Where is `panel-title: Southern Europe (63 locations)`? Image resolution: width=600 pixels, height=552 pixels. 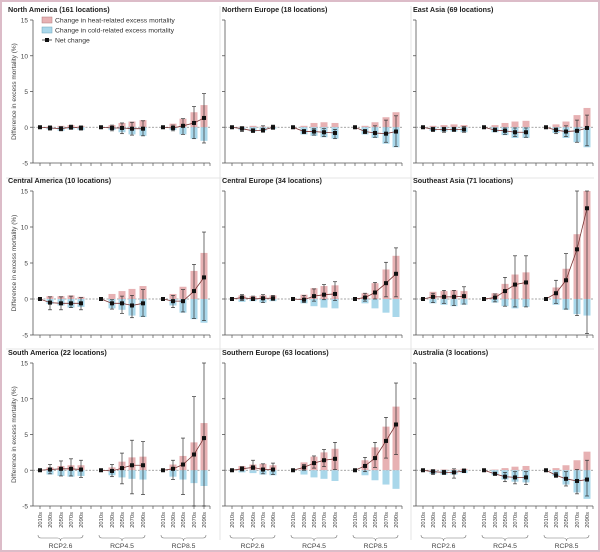
panel-title: Southern Europe (63 locations) is located at coordinates (275, 352).